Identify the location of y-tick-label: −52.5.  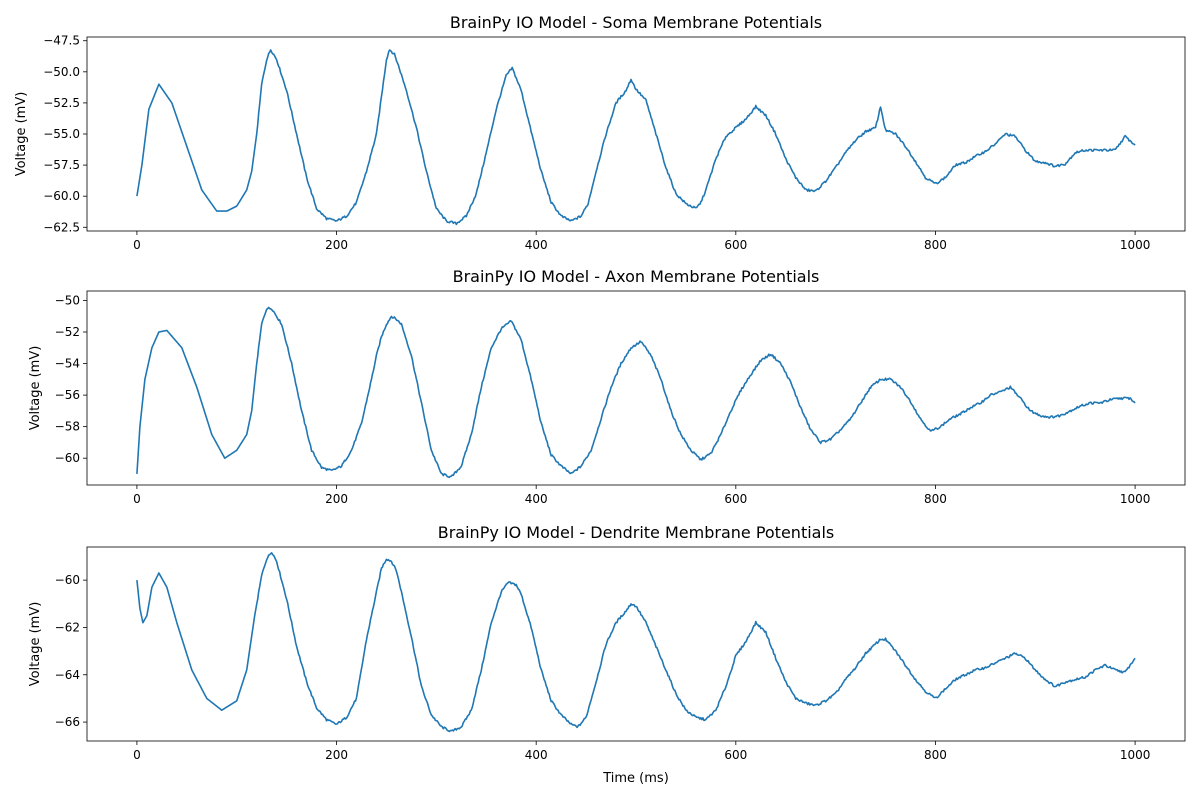
(61, 103).